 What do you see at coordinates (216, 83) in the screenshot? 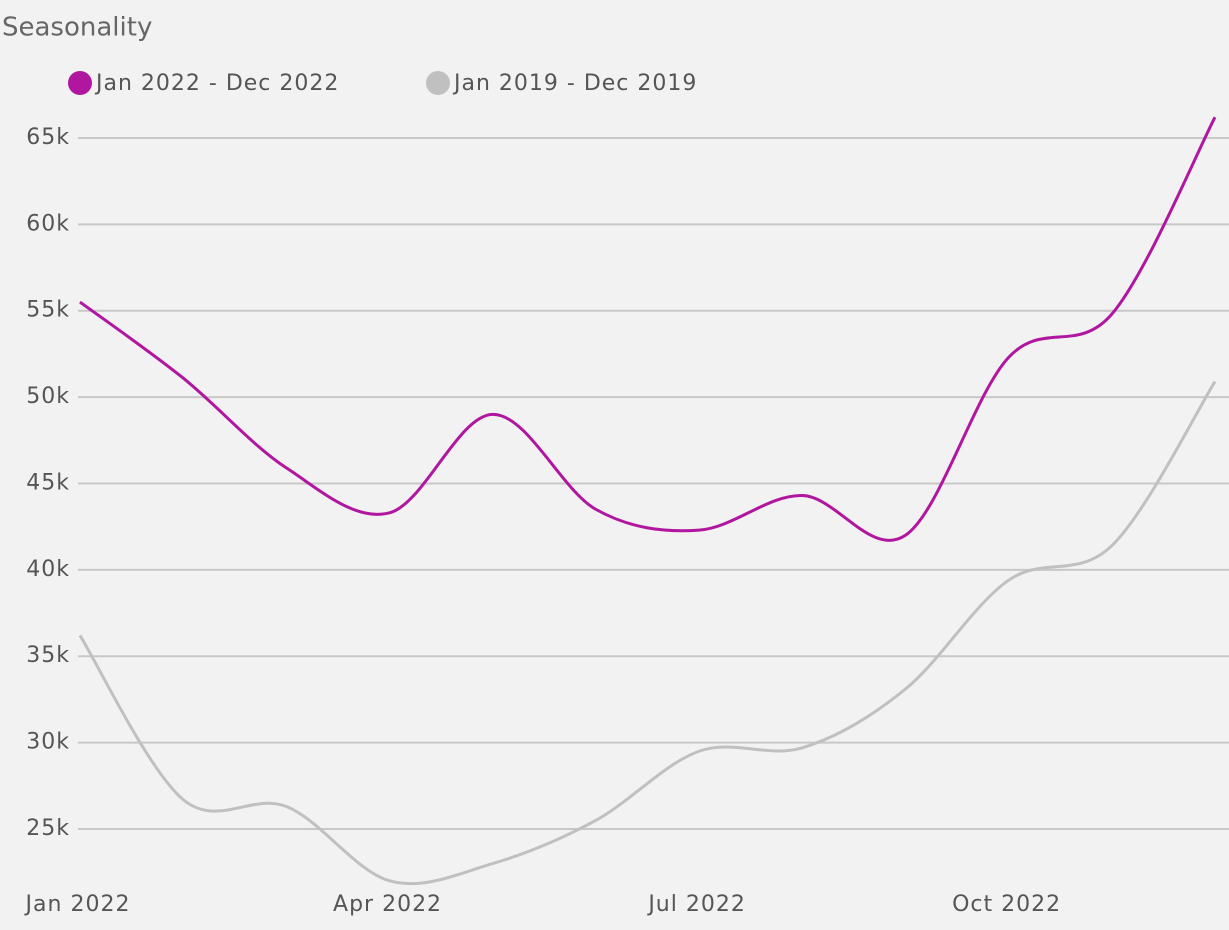
I see `legend-label: Jan 2022 - Dec 2022` at bounding box center [216, 83].